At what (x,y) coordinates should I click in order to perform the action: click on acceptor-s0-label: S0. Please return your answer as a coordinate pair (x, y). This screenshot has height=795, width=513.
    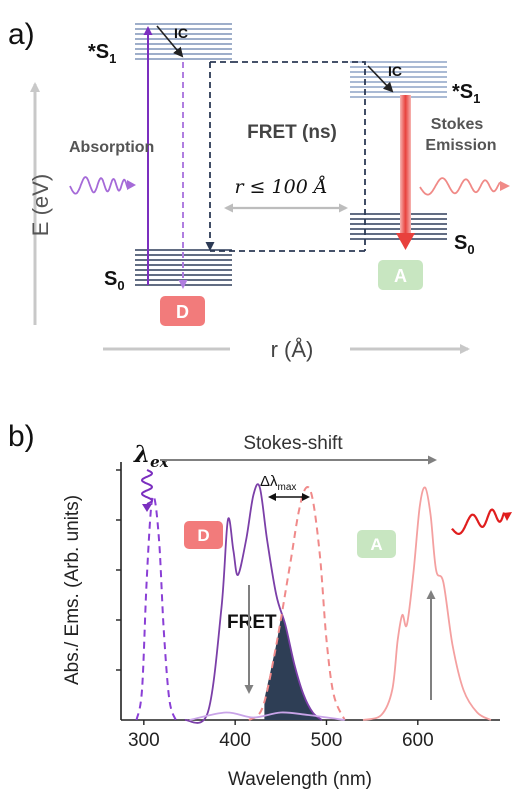
    Looking at the image, I should click on (464, 244).